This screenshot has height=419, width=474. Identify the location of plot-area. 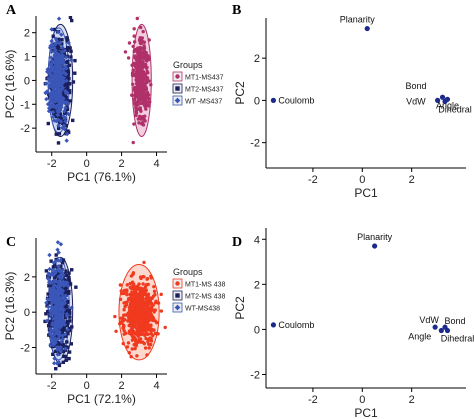
(360, 288).